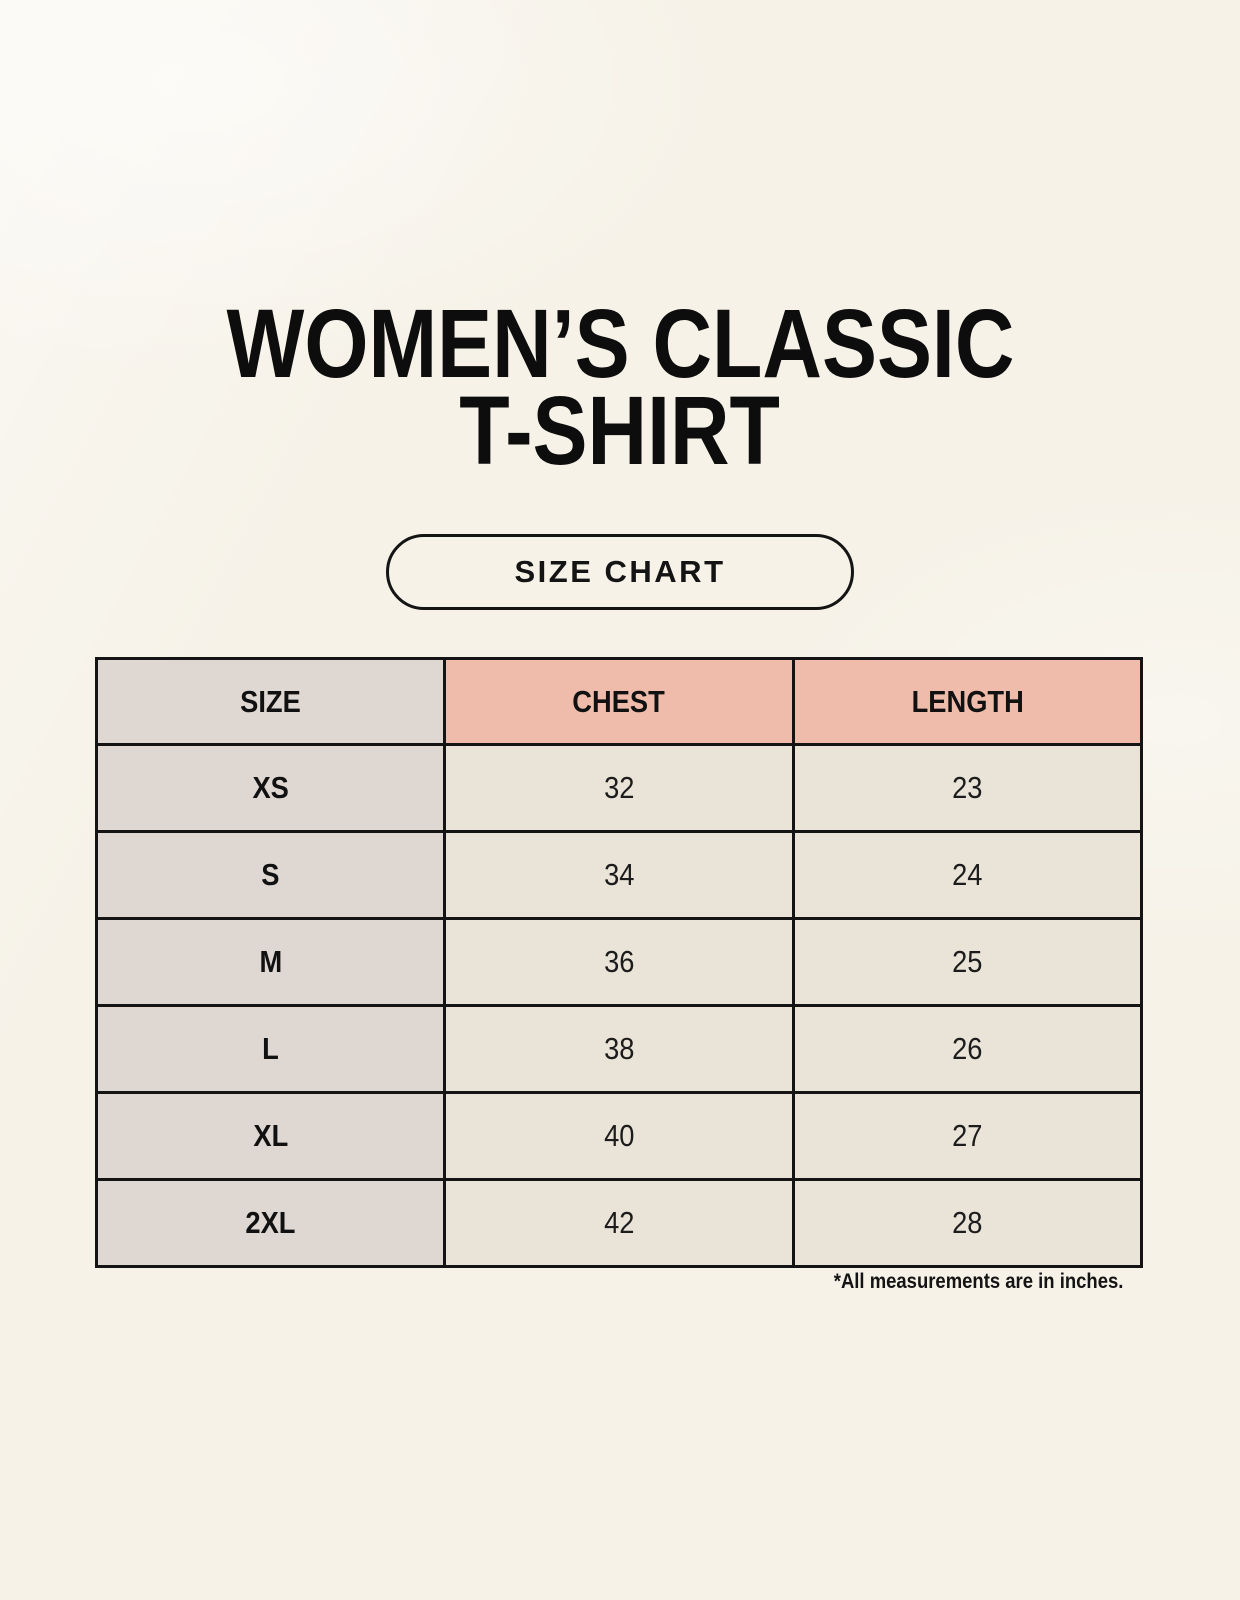  I want to click on chest-cell: 42, so click(619, 1223).